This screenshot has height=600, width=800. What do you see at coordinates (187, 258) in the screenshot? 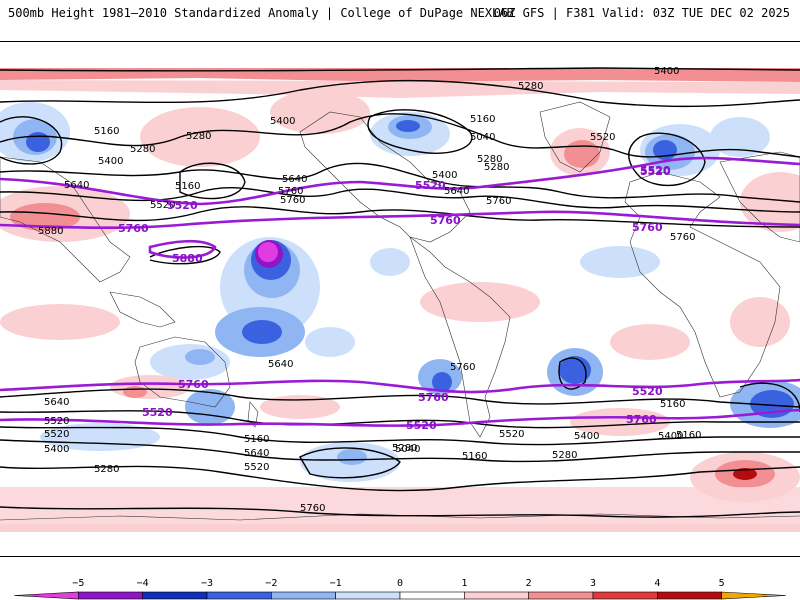
I see `highlight-contour-label: 5880` at bounding box center [187, 258].